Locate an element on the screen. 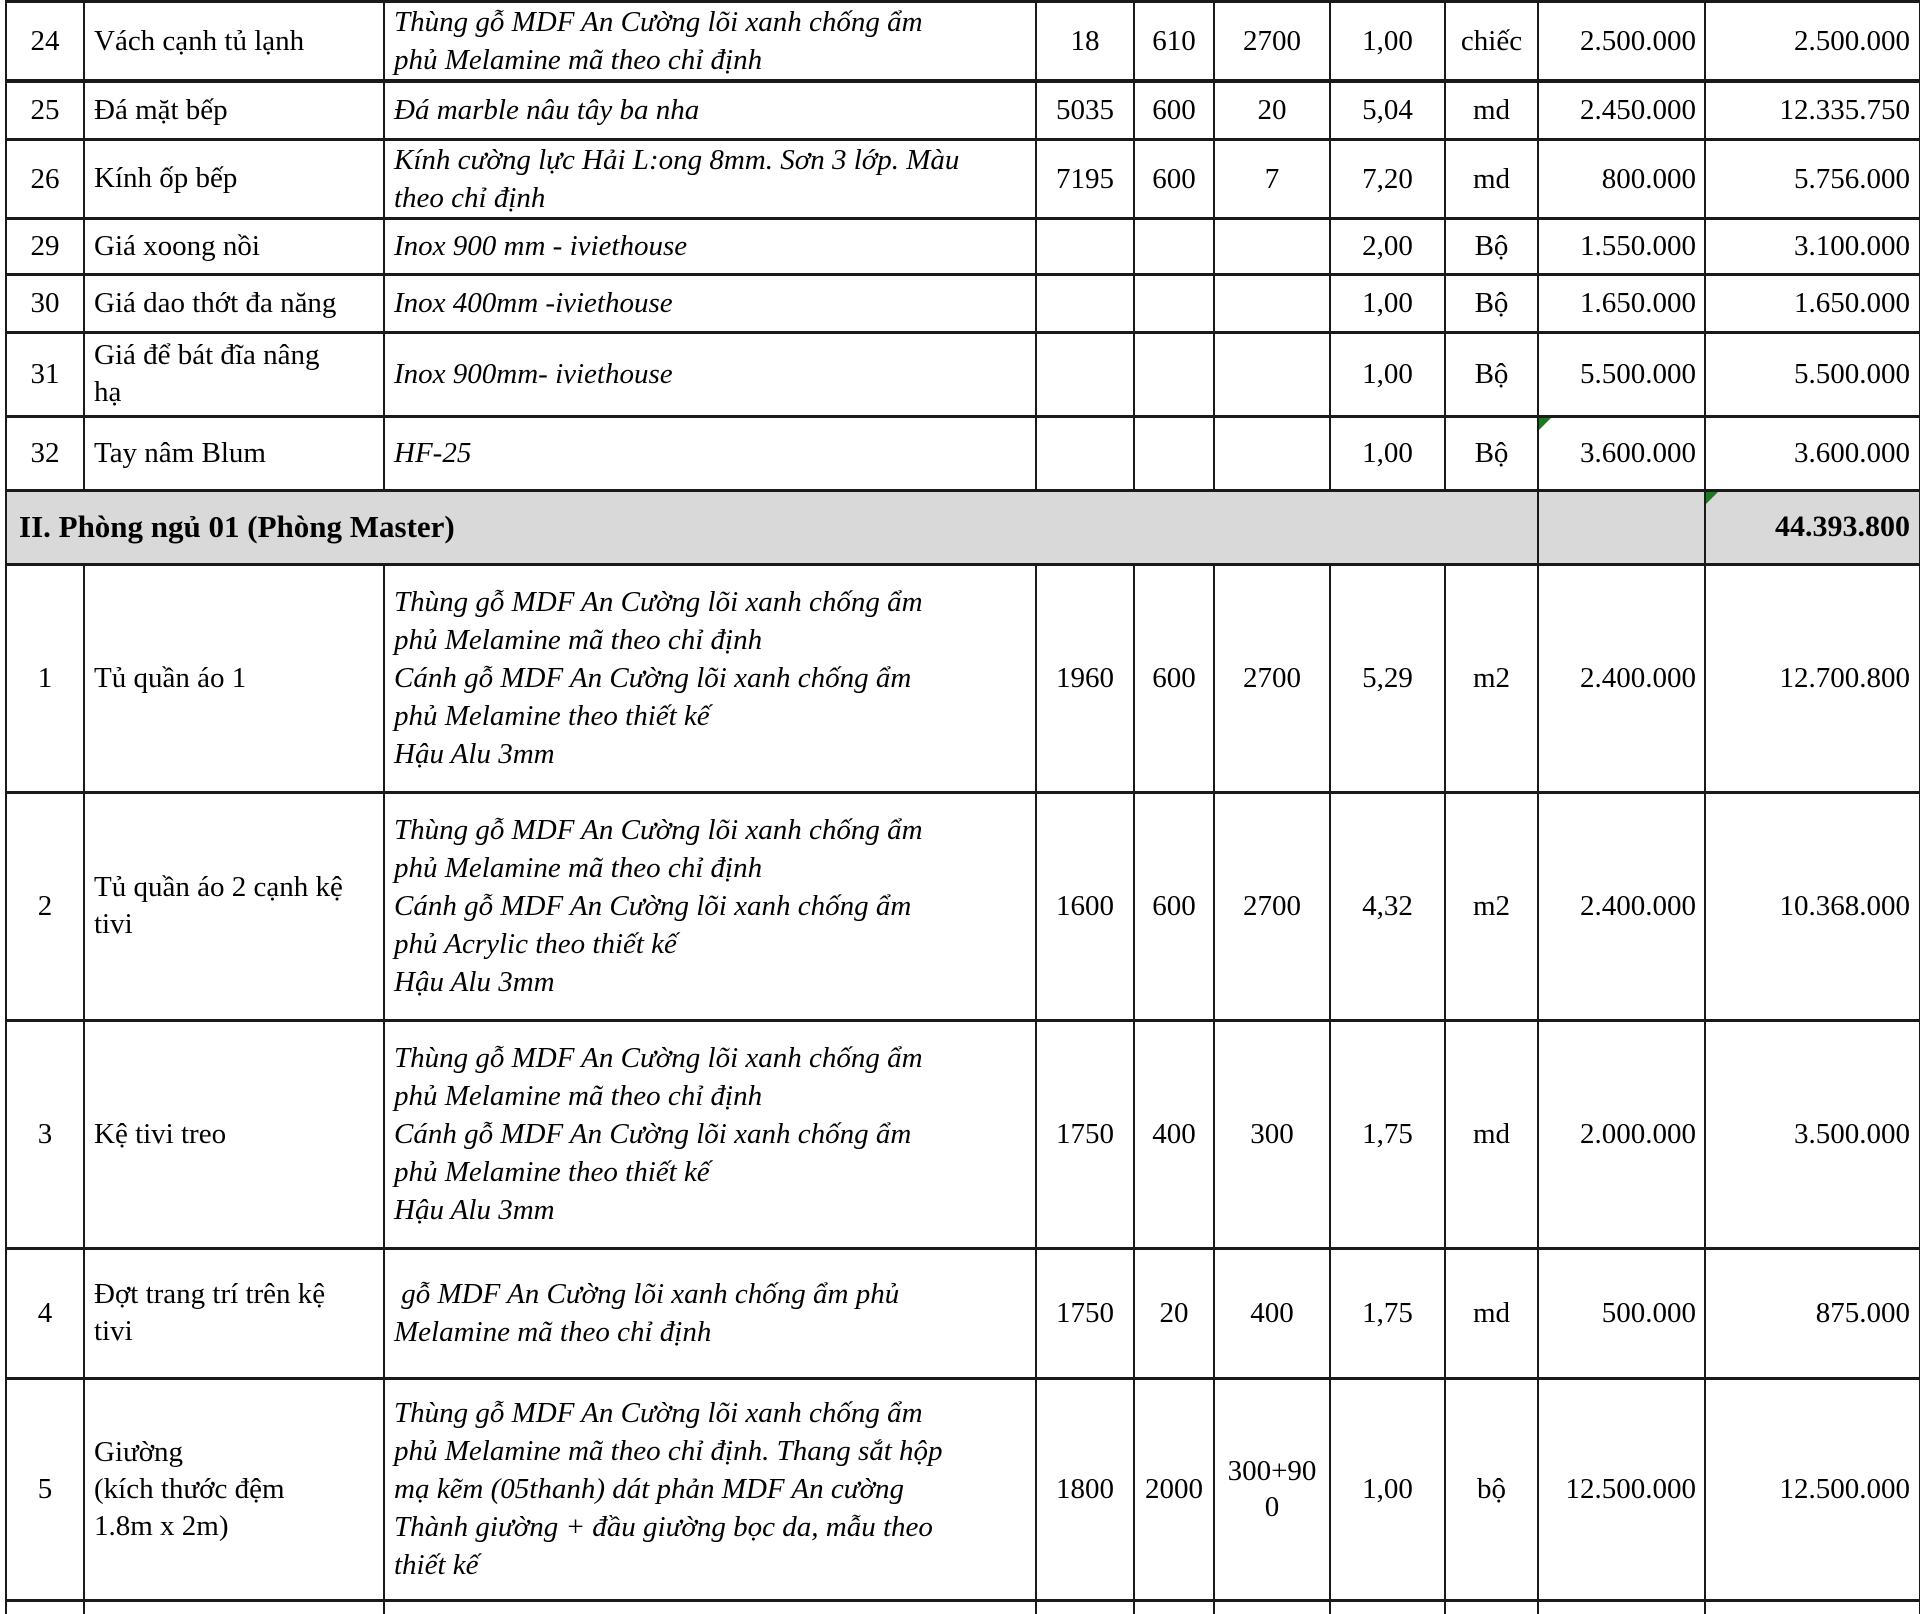  cell-unit-price: 2.450.000 is located at coordinates (1621, 110).